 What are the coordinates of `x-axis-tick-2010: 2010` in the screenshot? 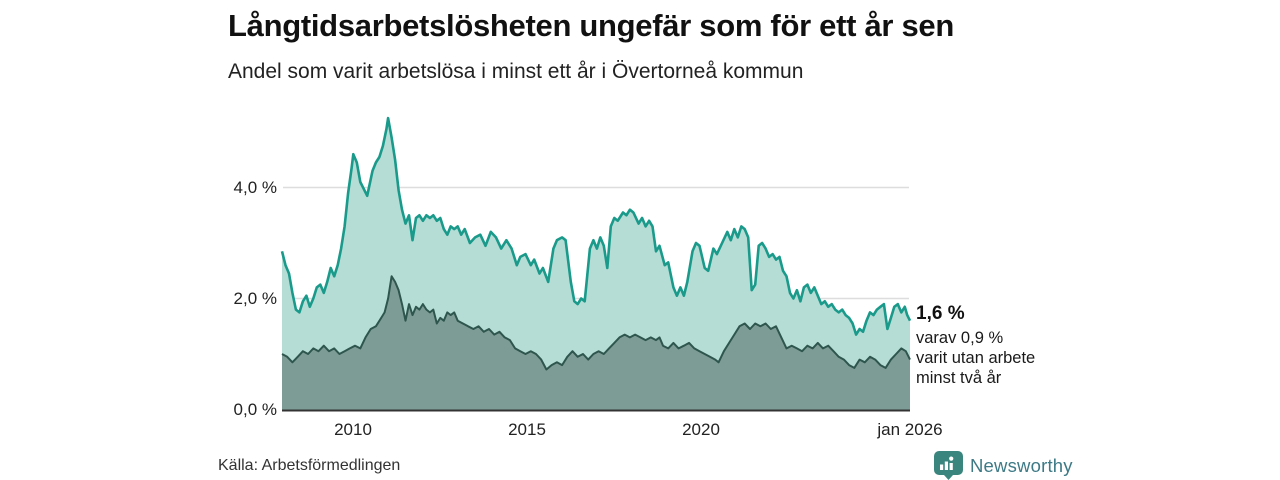 It's located at (353, 429).